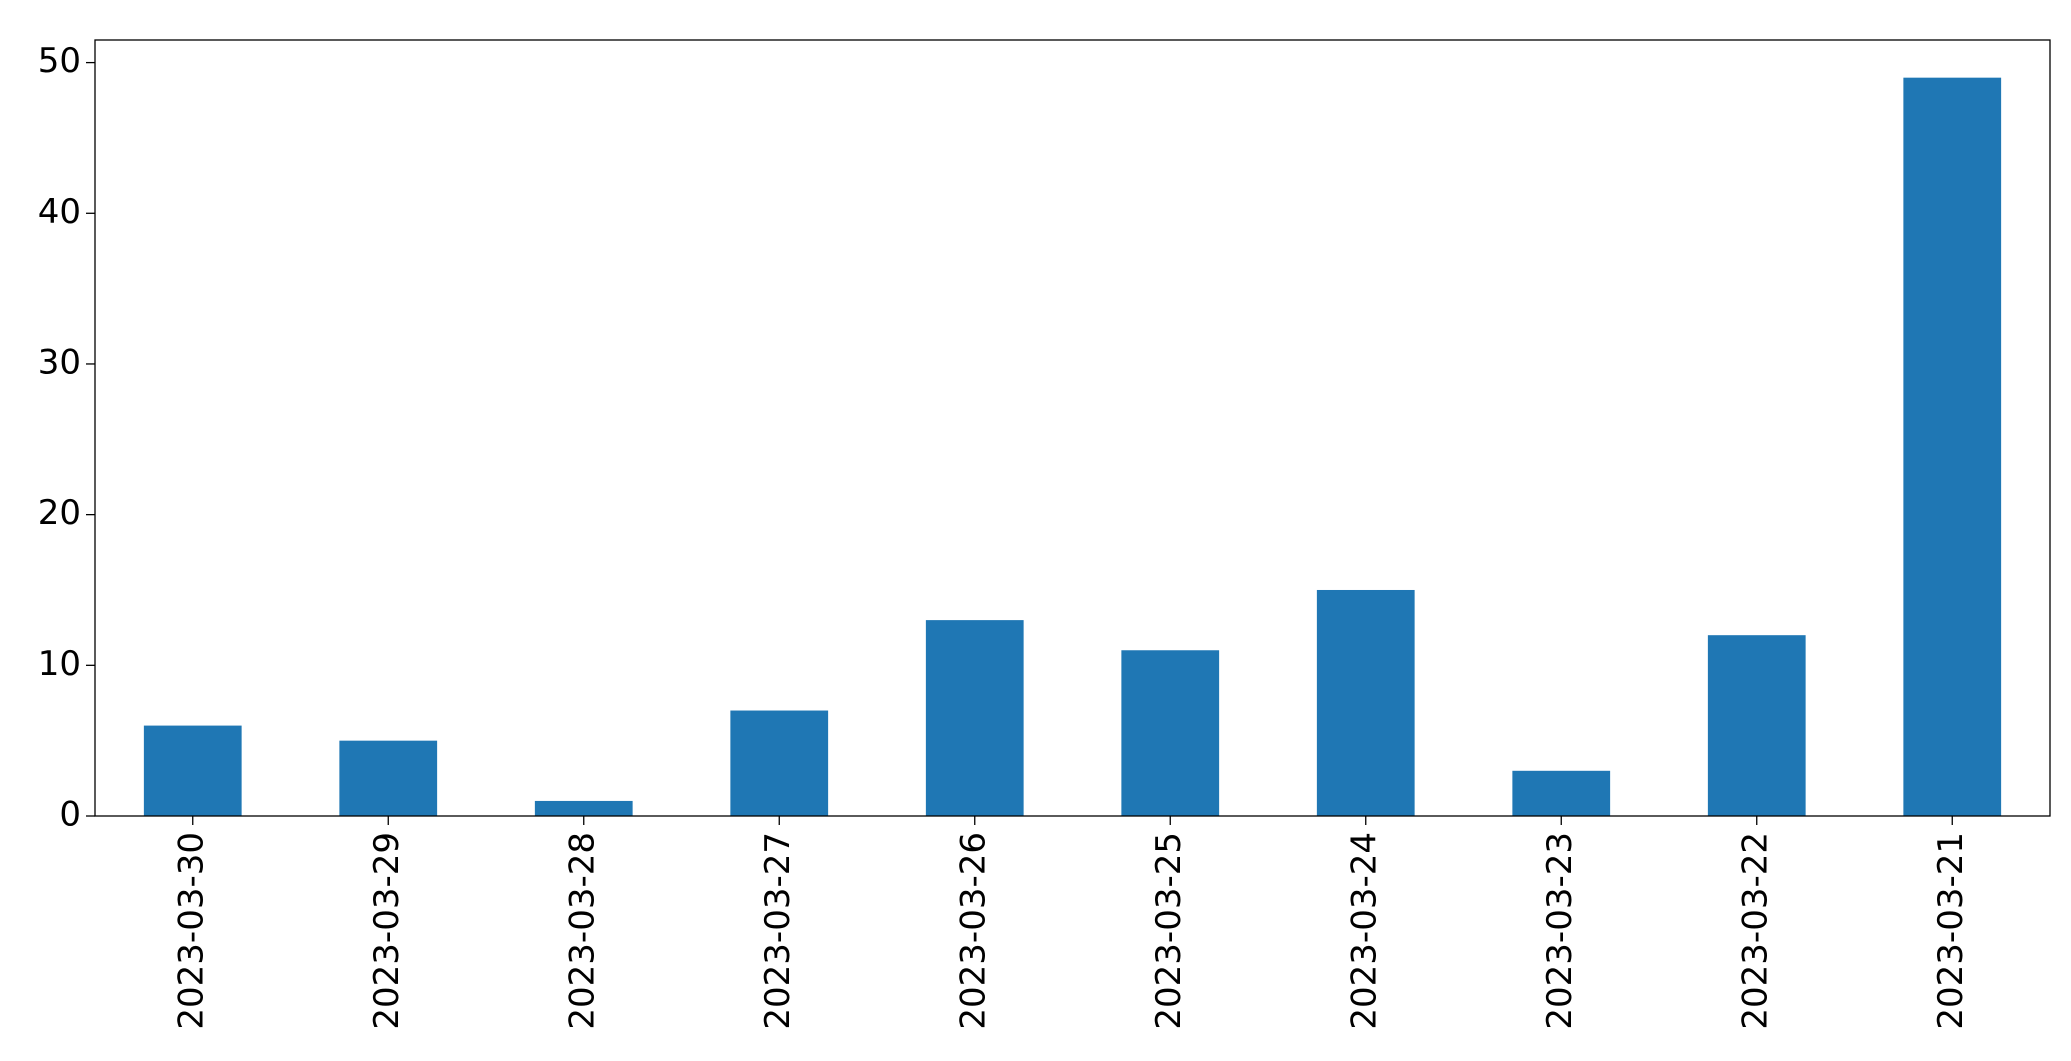 The width and height of the screenshot is (2071, 1061). Describe the element at coordinates (59, 61) in the screenshot. I see `y-tick-label: 50` at that location.